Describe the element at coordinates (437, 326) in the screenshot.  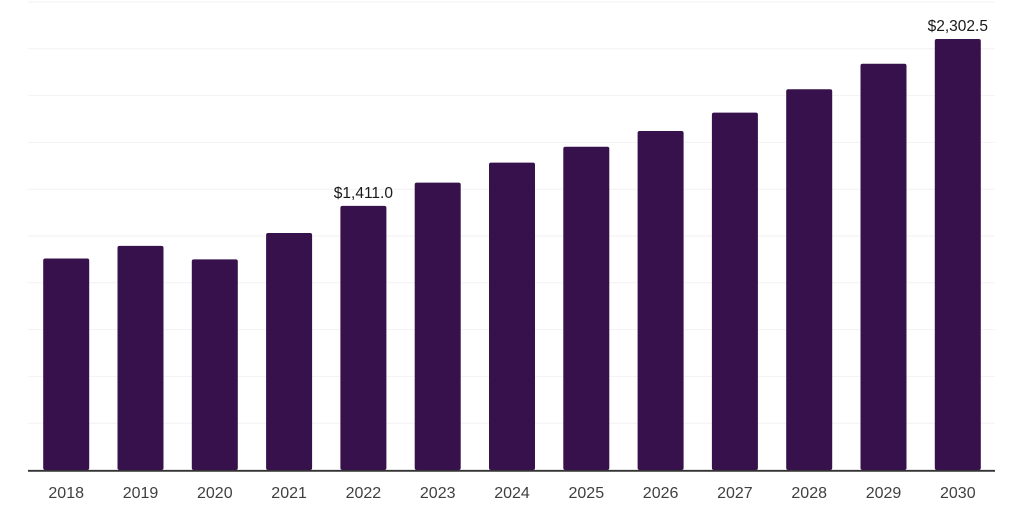
I see `bar-2023` at that location.